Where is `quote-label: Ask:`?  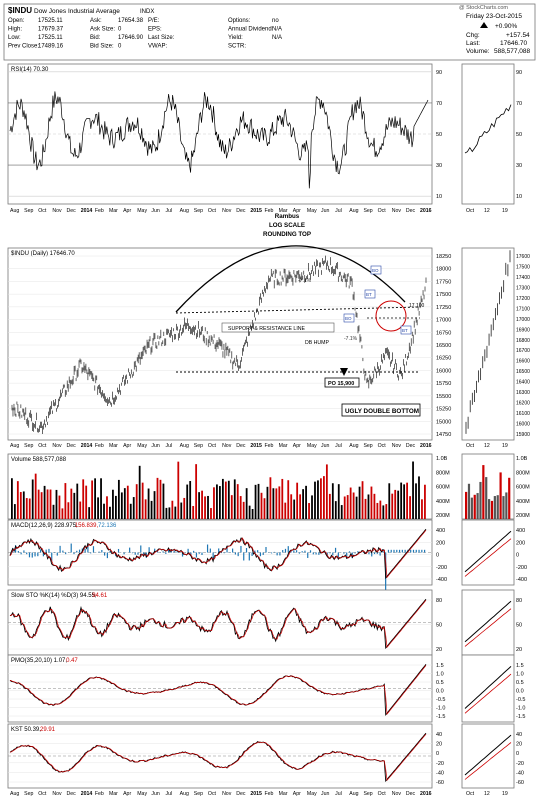
quote-label: Ask: is located at coordinates (96, 21).